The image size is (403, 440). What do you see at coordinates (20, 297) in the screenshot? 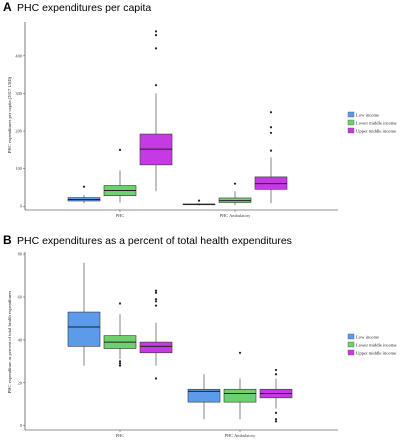
I see `y-tick-label: 60` at bounding box center [20, 297].